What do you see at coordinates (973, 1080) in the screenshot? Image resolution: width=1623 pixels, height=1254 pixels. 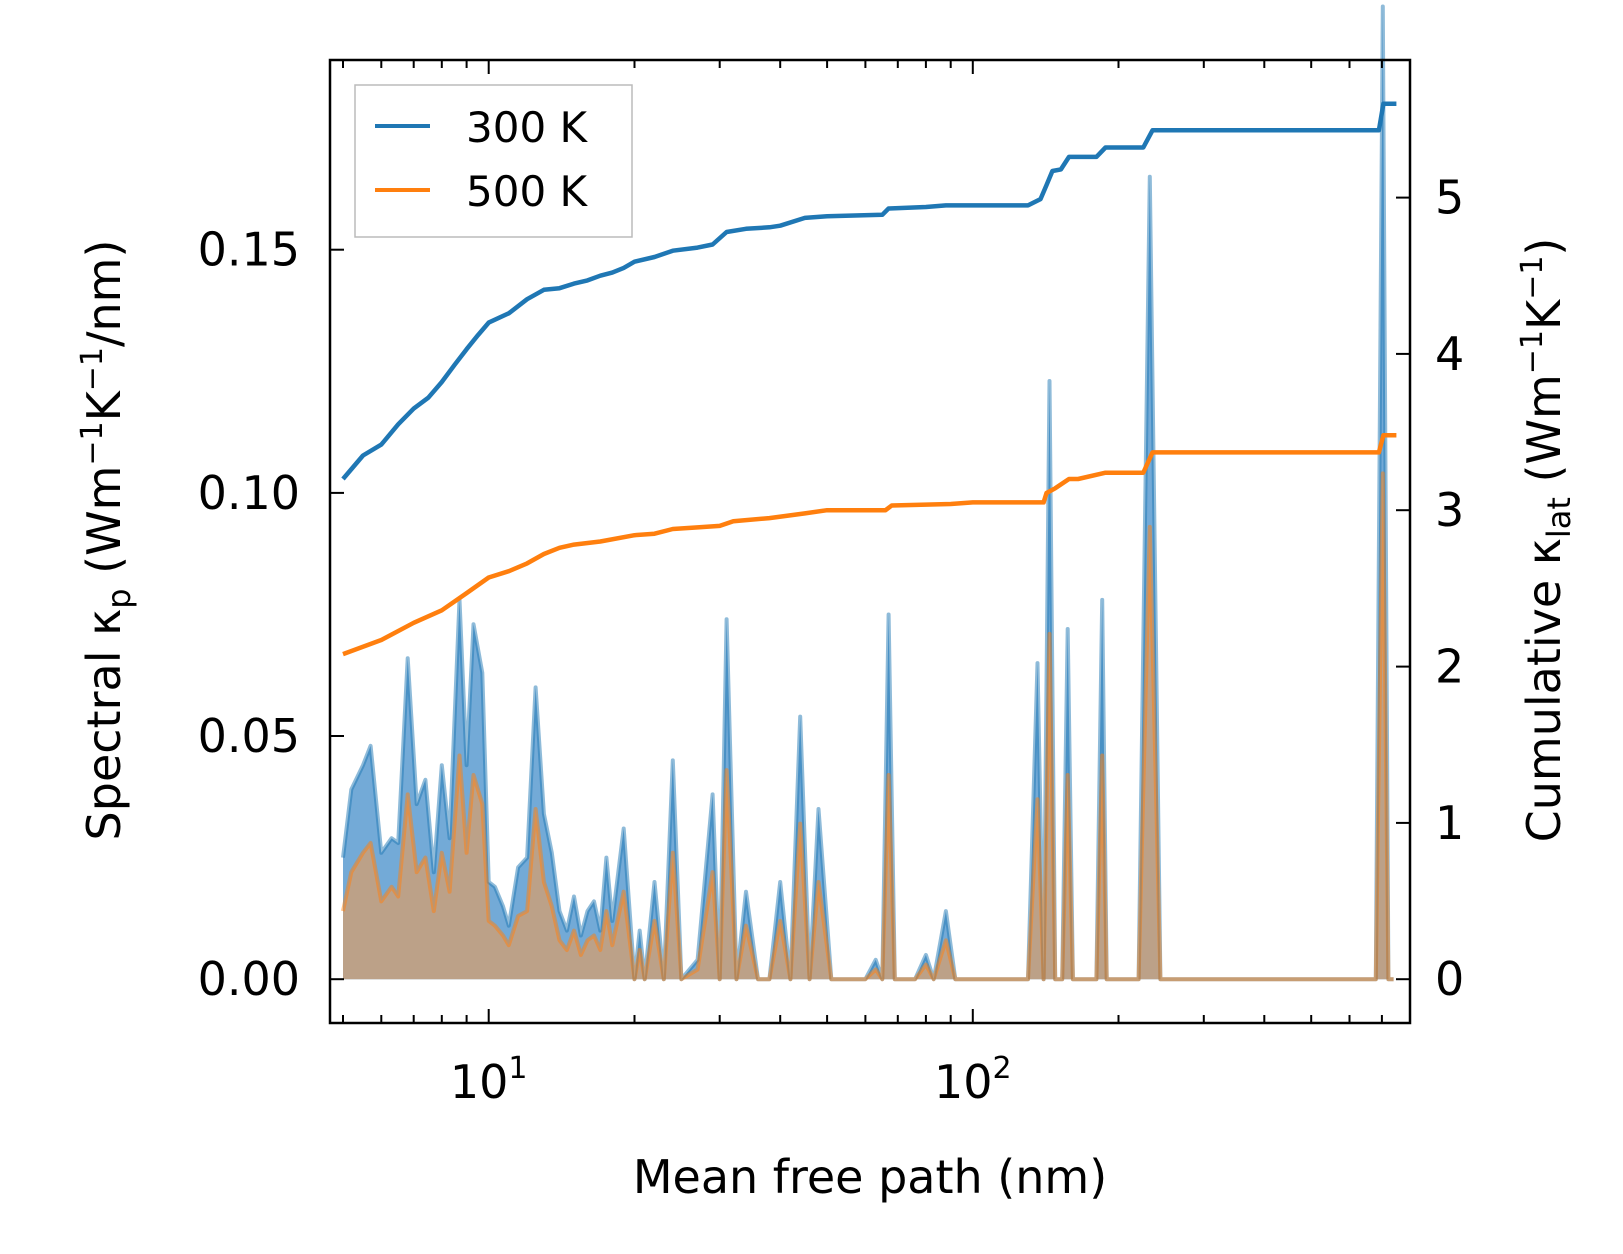 I see `x-tick-label: 10²` at bounding box center [973, 1080].